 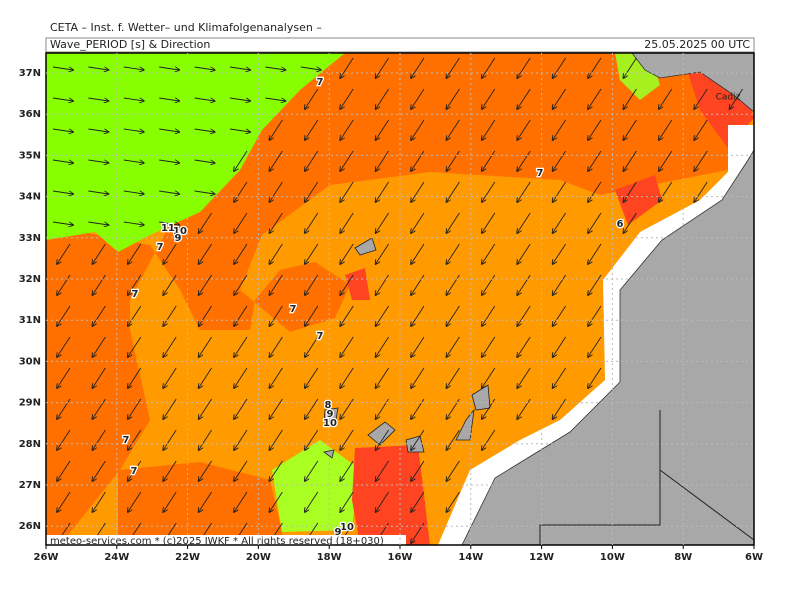 I want to click on header-subtitle: Wave_PERIOD [s] & Direction, so click(x=130, y=44).